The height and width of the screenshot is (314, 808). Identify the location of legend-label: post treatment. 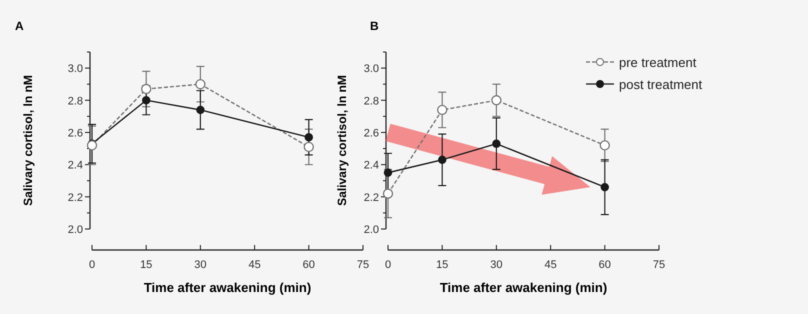
(660, 84).